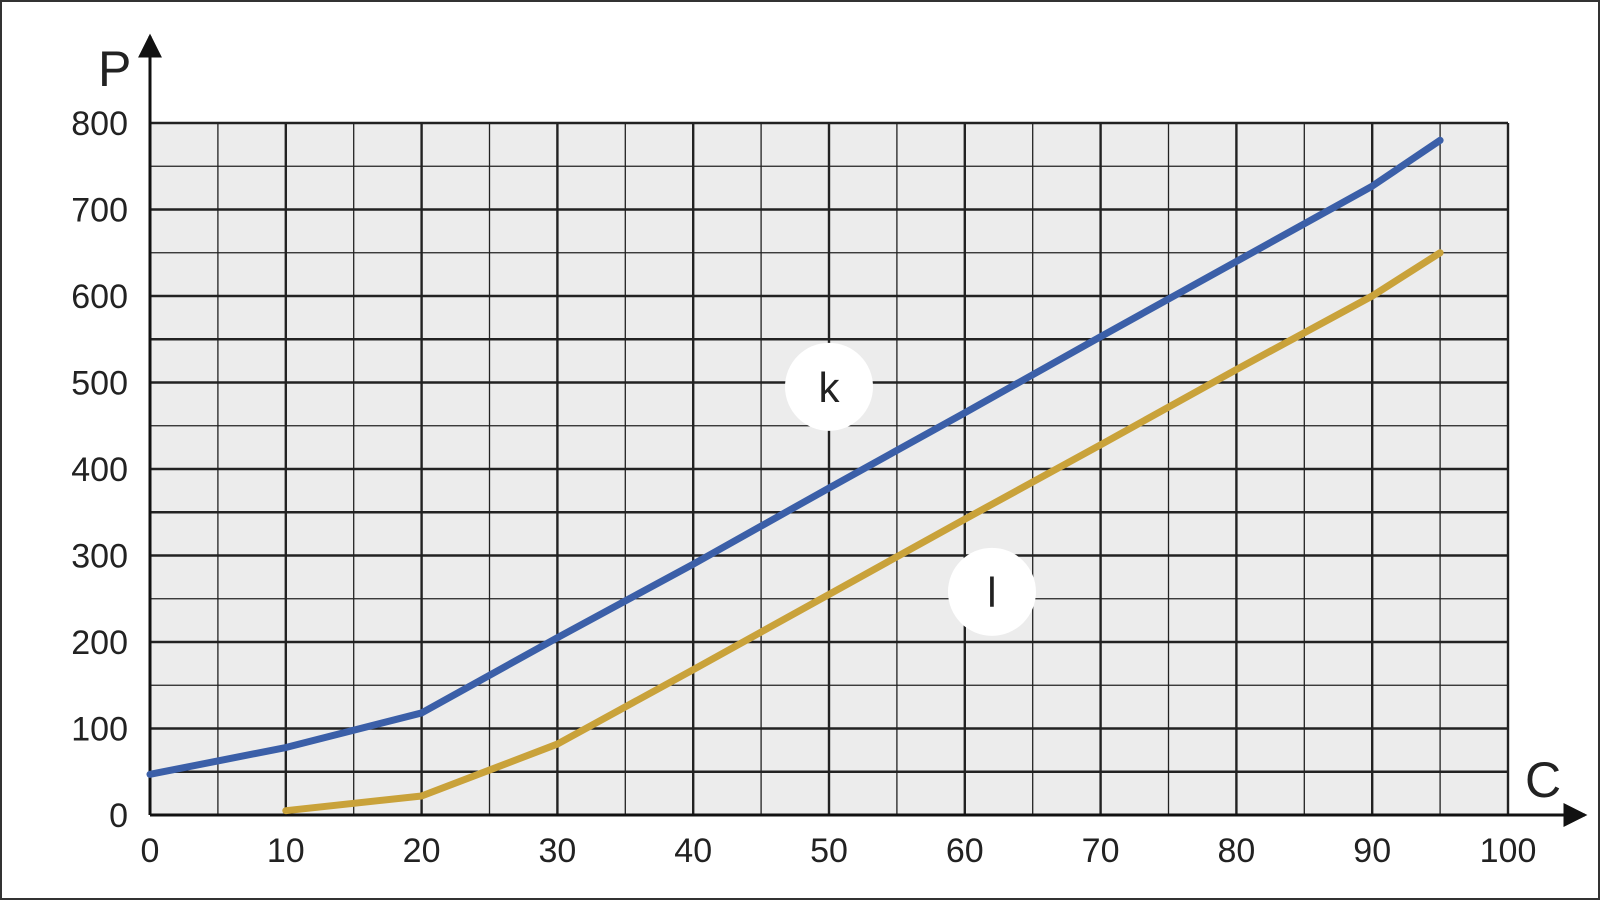 The image size is (1600, 905). Describe the element at coordinates (99, 384) in the screenshot. I see `y-tick-label: 500` at that location.